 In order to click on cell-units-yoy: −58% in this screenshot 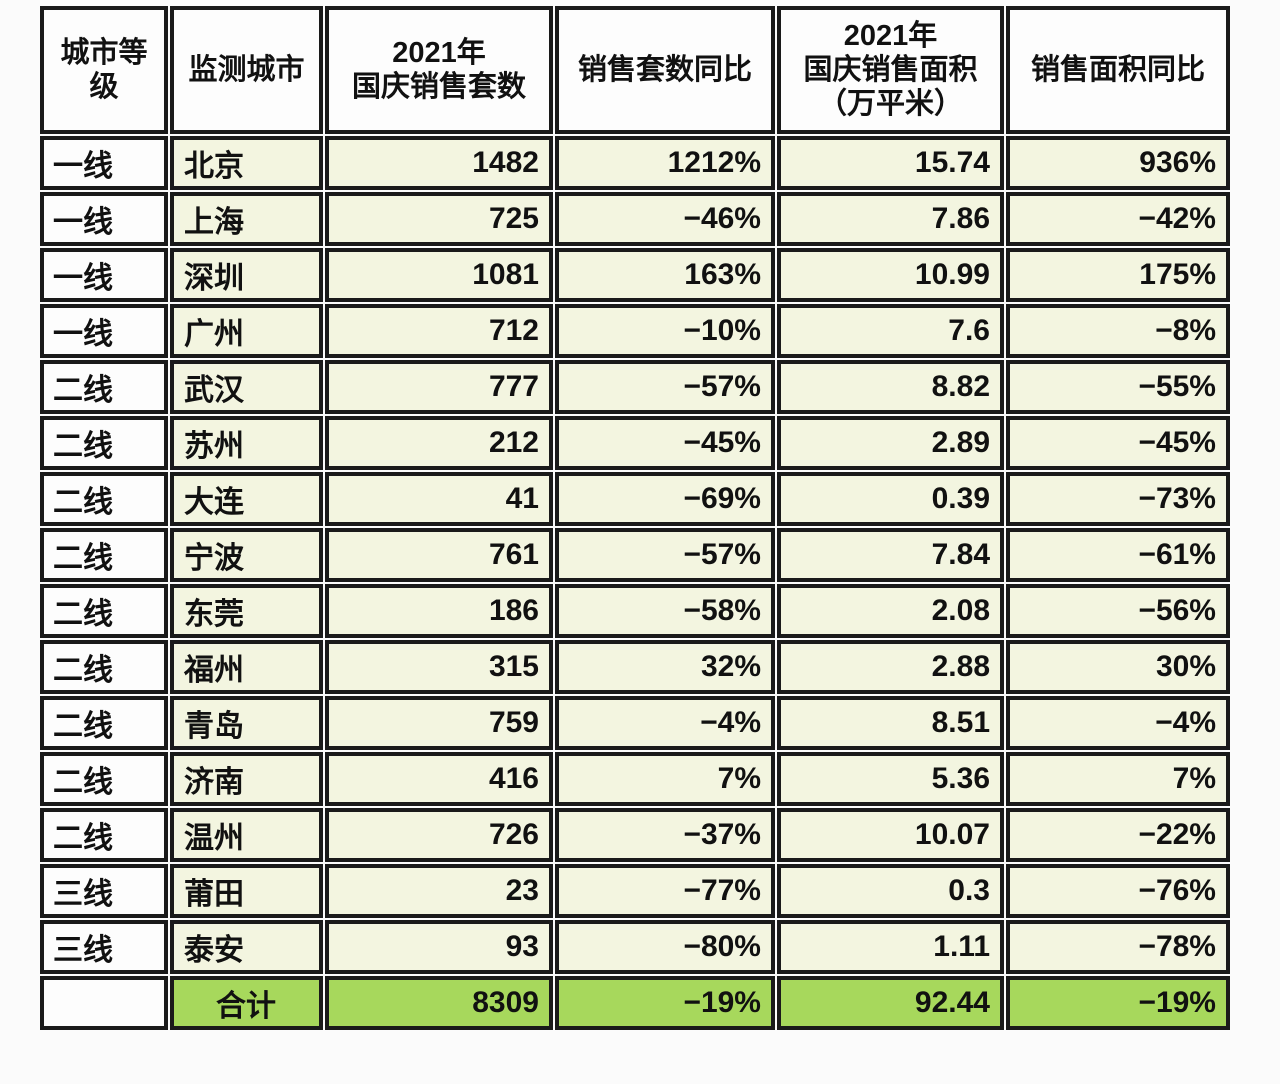, I will do `click(665, 611)`.